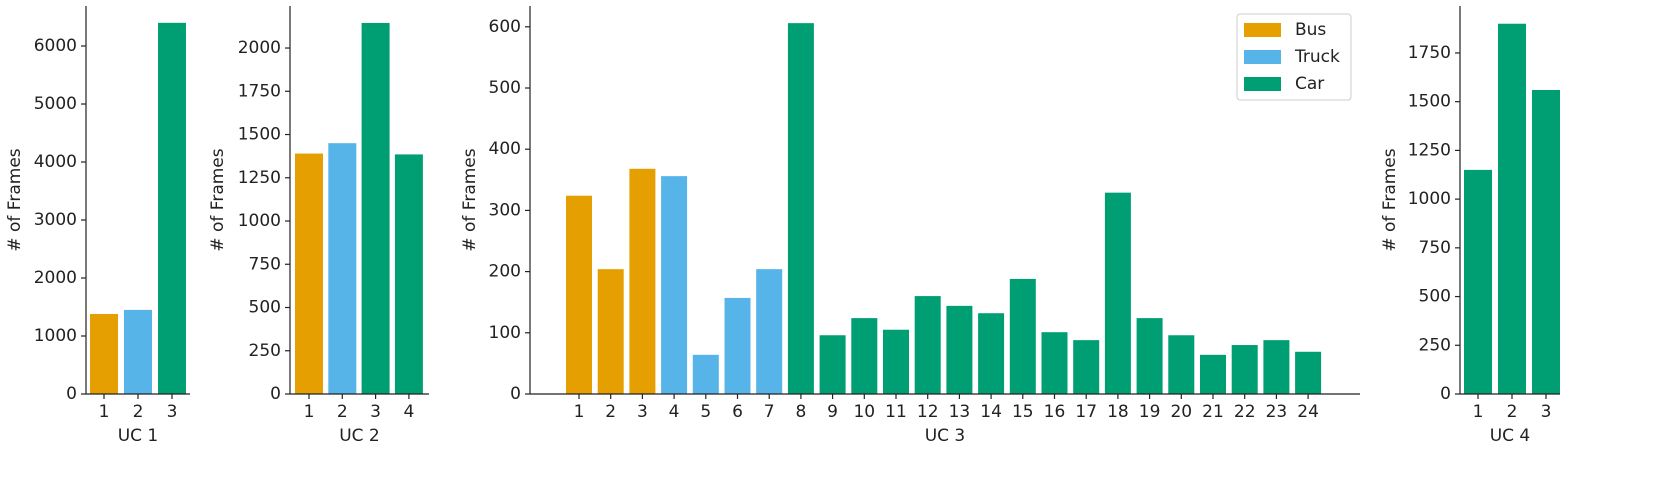 The width and height of the screenshot is (1664, 484). What do you see at coordinates (55, 104) in the screenshot?
I see `y-tick-label: 5000` at bounding box center [55, 104].